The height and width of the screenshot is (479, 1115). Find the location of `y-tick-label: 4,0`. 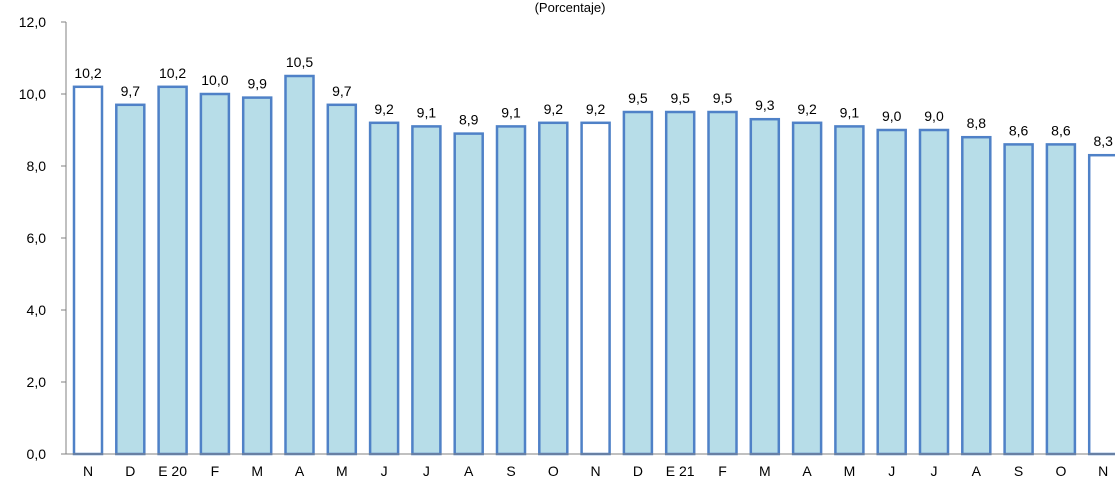

y-tick-label: 4,0 is located at coordinates (37, 310).